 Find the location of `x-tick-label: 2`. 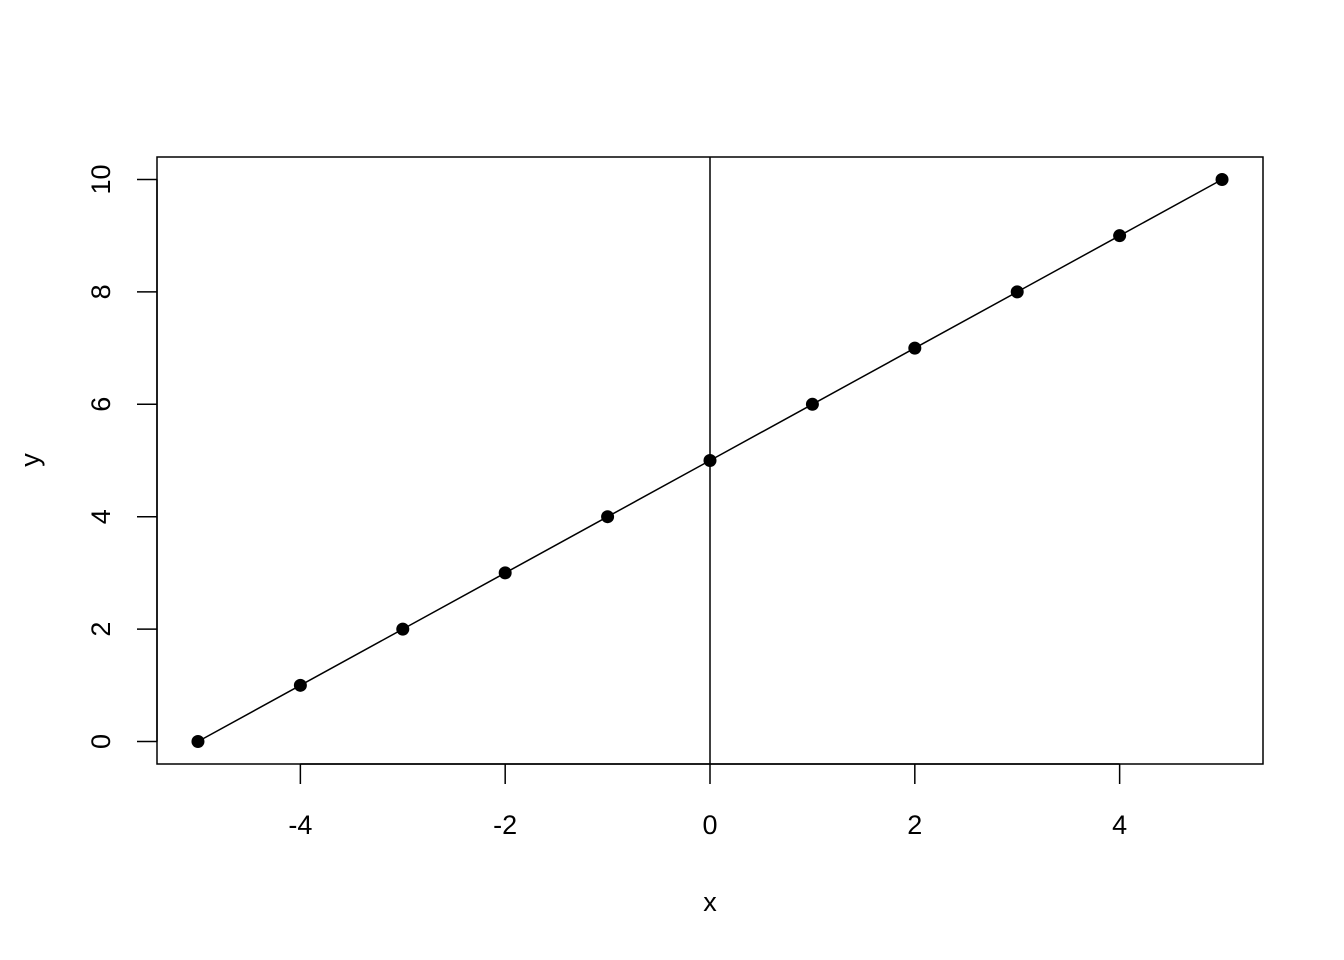

x-tick-label: 2 is located at coordinates (914, 825).